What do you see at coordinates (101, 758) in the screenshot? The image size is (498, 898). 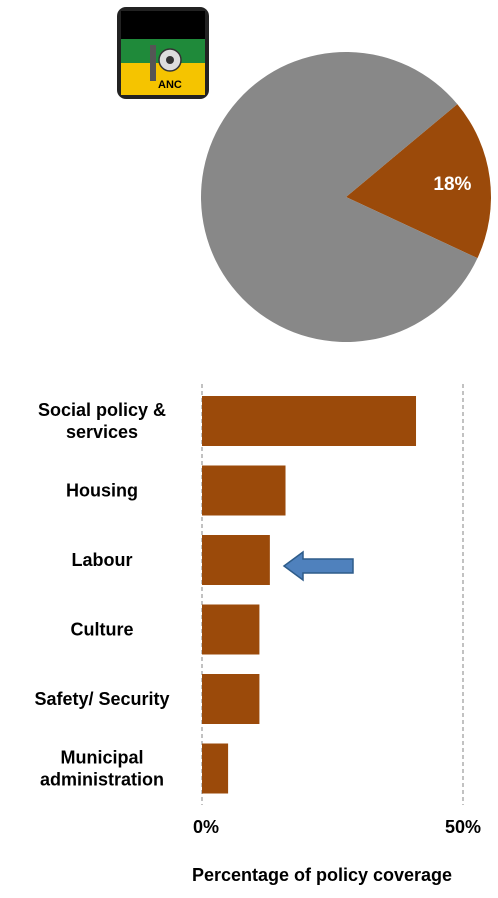 I see `category-label-5-line0: Municipal` at bounding box center [101, 758].